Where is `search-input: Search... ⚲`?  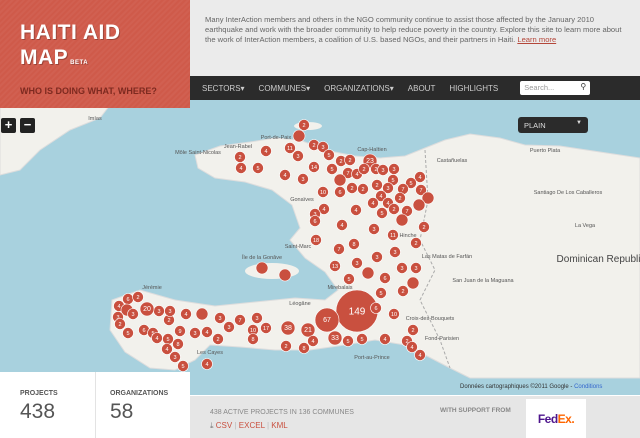 search-input: Search... ⚲ is located at coordinates (555, 88).